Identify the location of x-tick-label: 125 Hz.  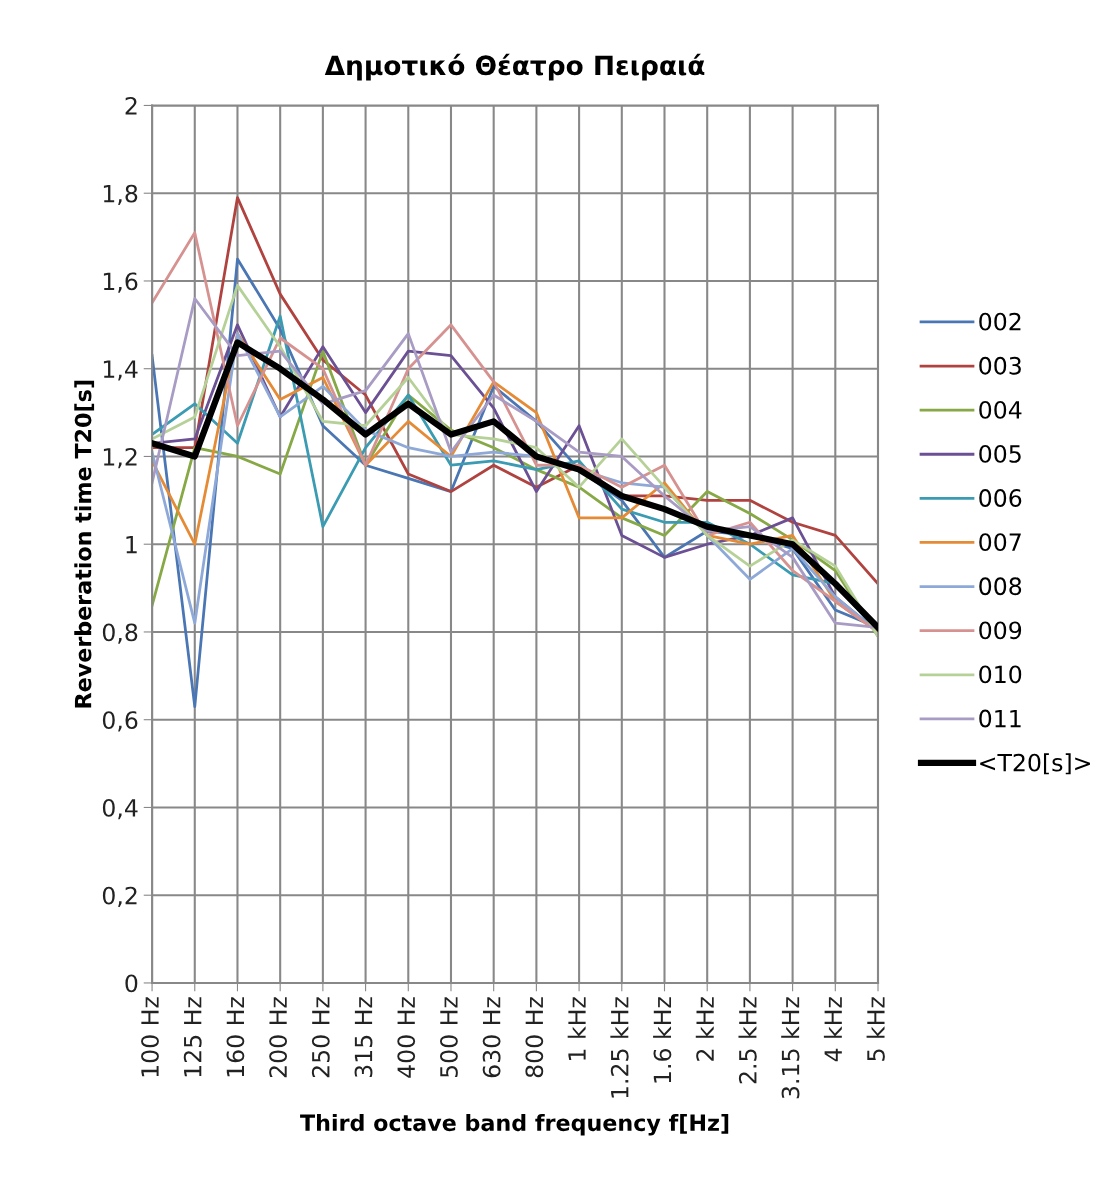
(192, 1037).